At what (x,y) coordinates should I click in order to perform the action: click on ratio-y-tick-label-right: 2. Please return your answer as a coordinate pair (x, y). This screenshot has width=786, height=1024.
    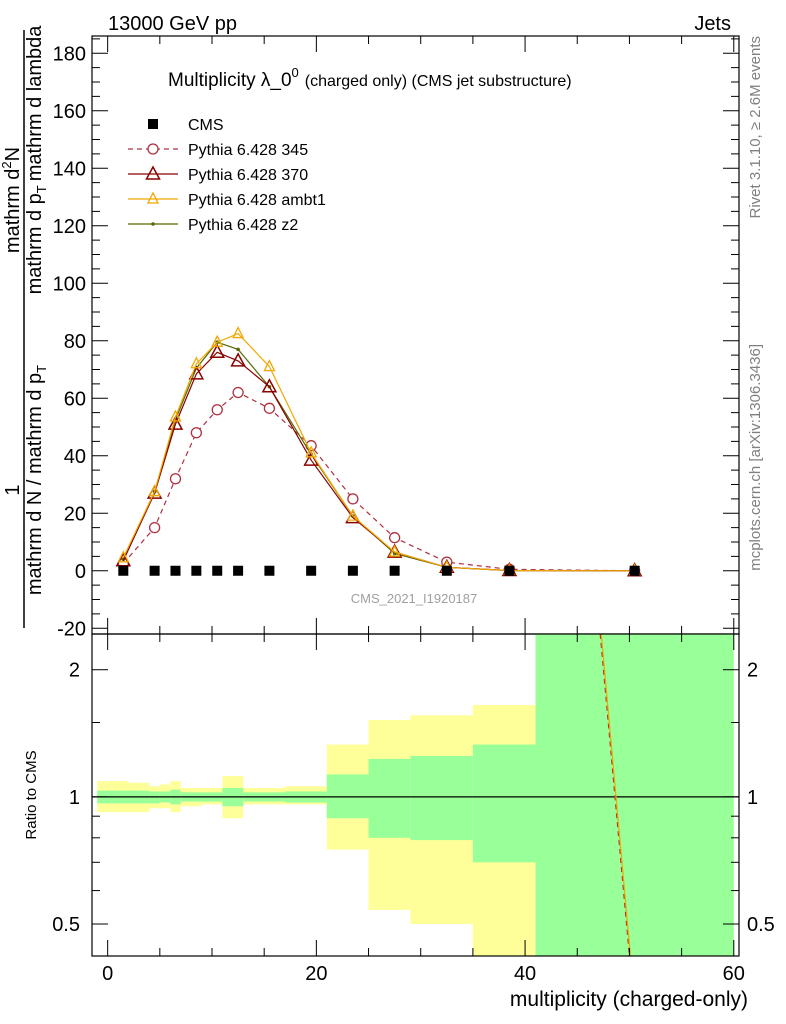
    Looking at the image, I should click on (752, 671).